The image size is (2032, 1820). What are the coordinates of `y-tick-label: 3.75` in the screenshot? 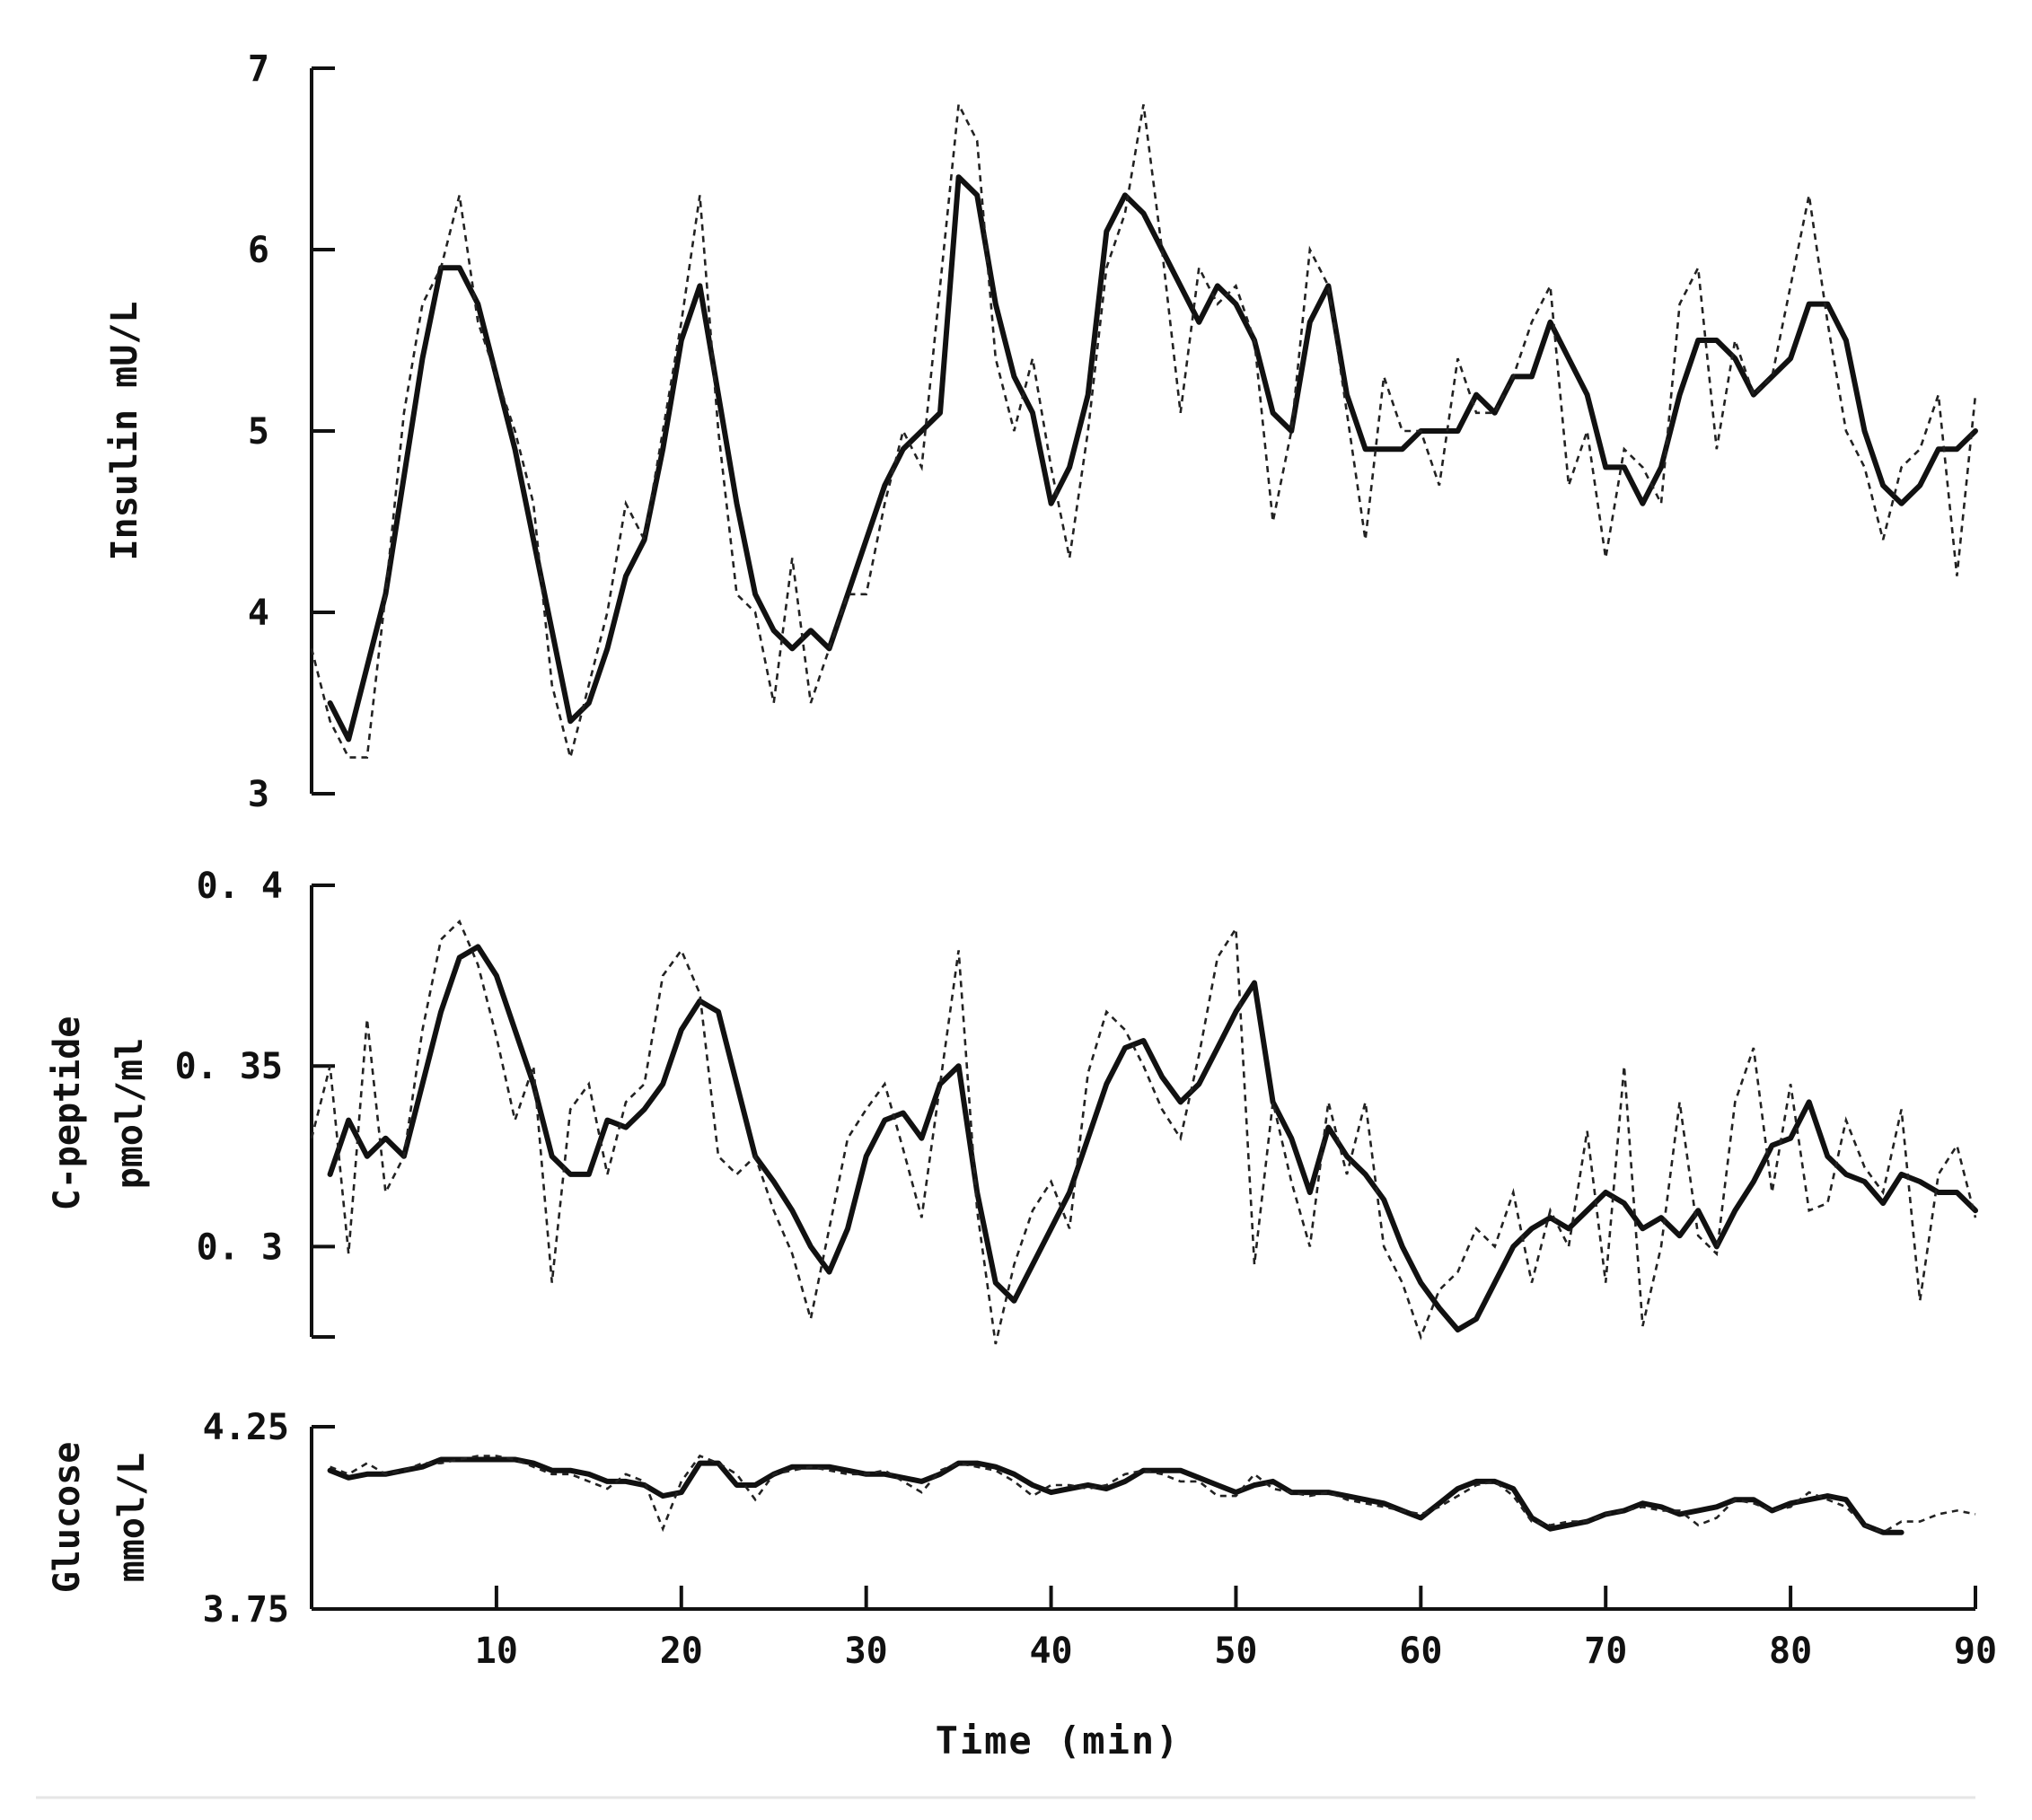 It's located at (246, 1610).